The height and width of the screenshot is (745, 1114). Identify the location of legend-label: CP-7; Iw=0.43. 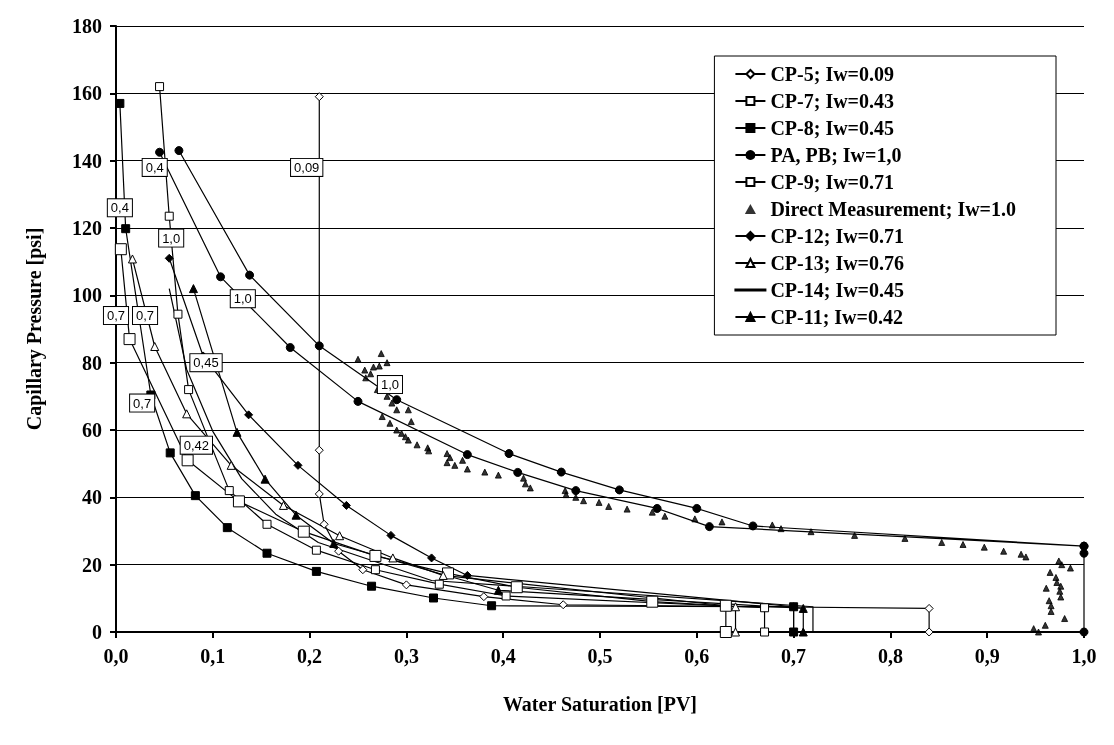
(832, 101).